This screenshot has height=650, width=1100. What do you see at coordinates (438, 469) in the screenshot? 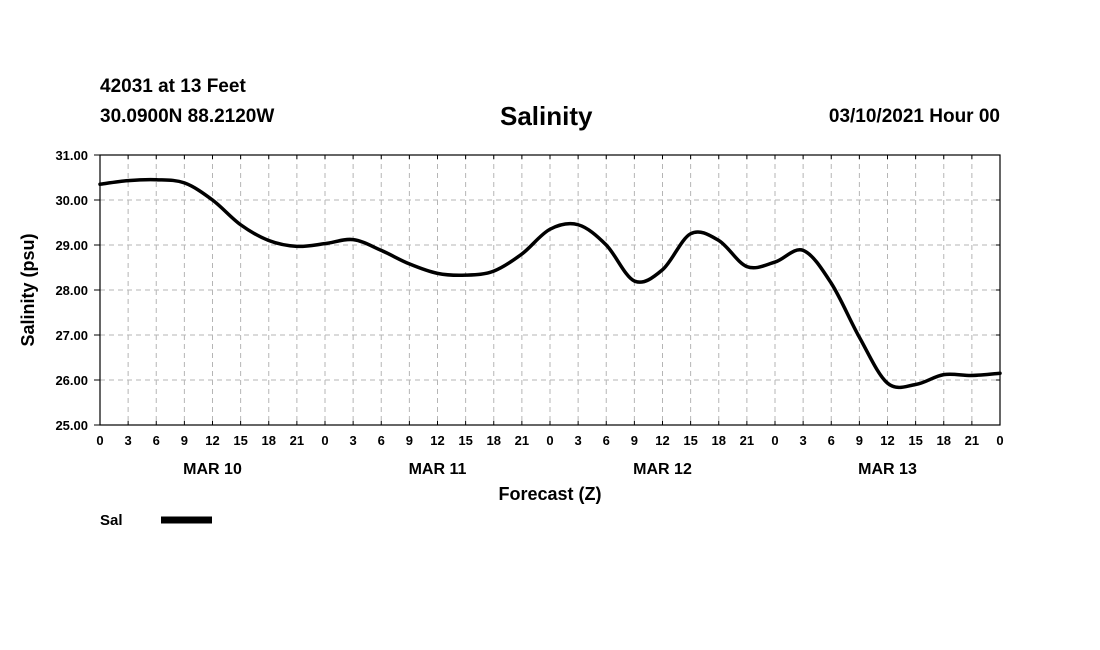
I see `day-label: MAR 11` at bounding box center [438, 469].